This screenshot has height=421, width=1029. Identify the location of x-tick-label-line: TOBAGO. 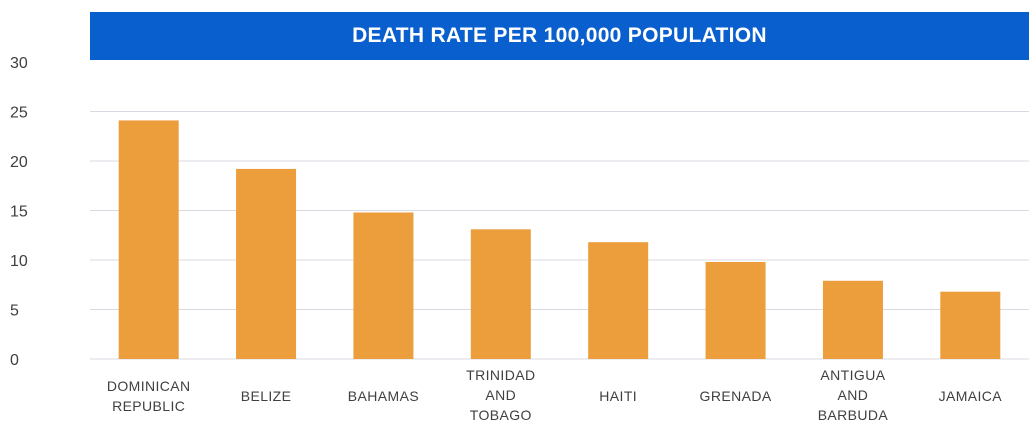
(501, 414).